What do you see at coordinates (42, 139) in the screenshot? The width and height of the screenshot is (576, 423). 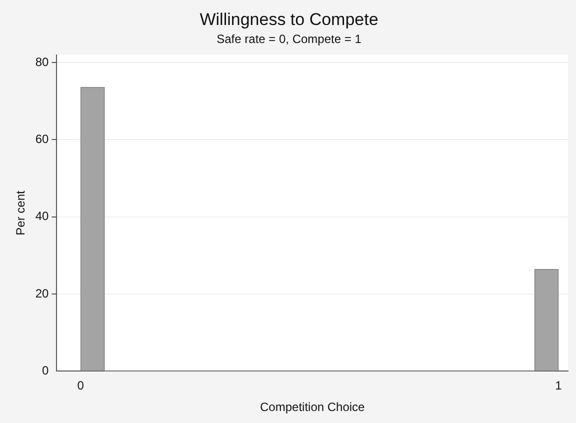 I see `y-tick-label: 60` at bounding box center [42, 139].